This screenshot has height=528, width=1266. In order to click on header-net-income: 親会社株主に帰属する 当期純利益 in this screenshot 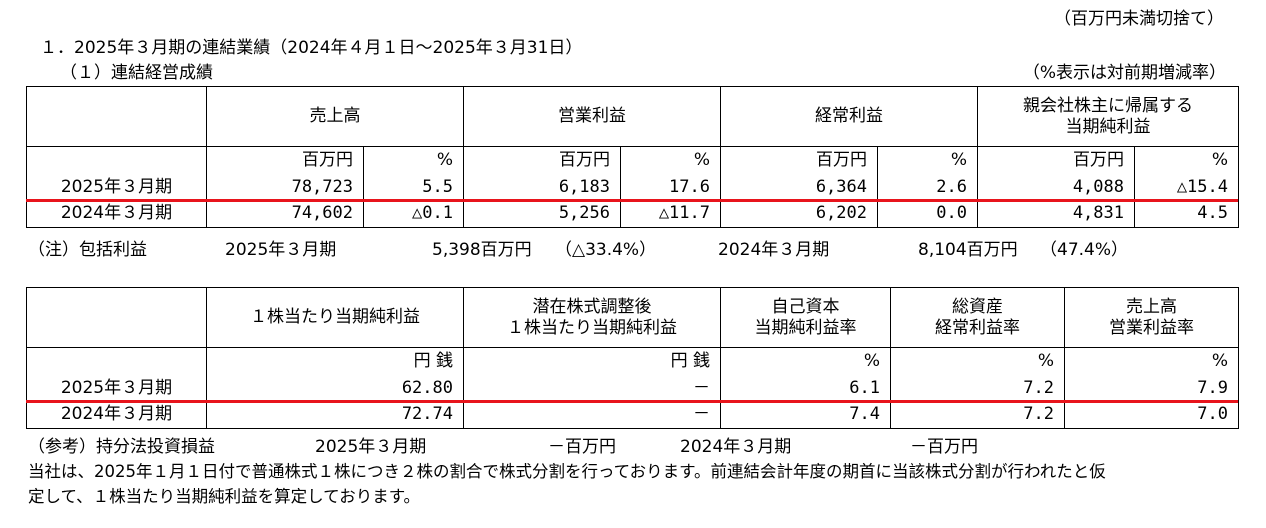, I will do `click(1108, 116)`.